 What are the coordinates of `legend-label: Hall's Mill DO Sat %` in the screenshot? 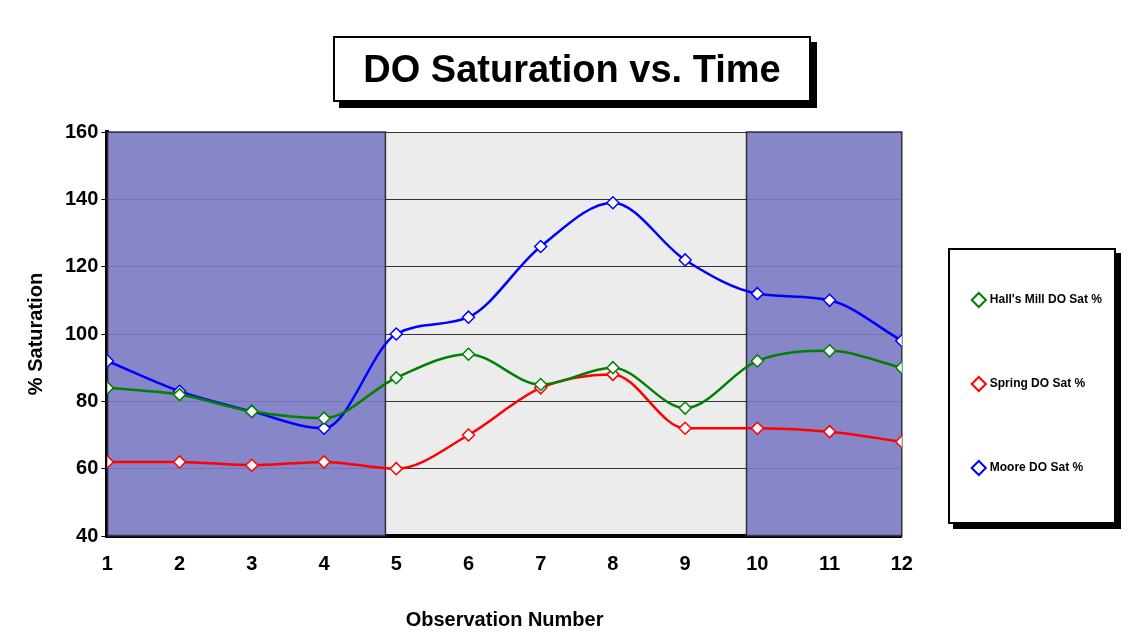 It's located at (1046, 299).